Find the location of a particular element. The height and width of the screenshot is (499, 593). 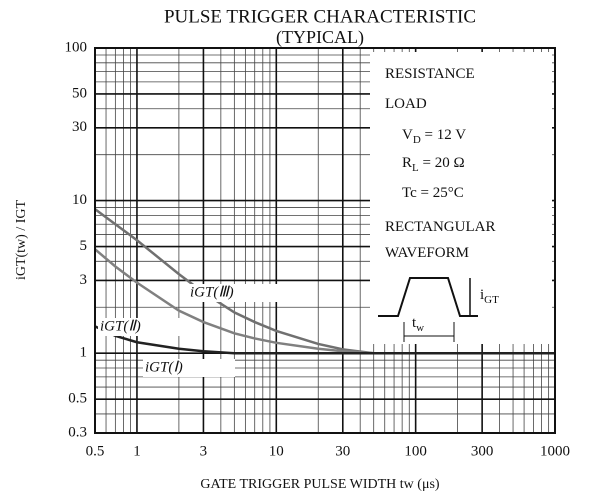

x-tick-label: 1 is located at coordinates (137, 451).